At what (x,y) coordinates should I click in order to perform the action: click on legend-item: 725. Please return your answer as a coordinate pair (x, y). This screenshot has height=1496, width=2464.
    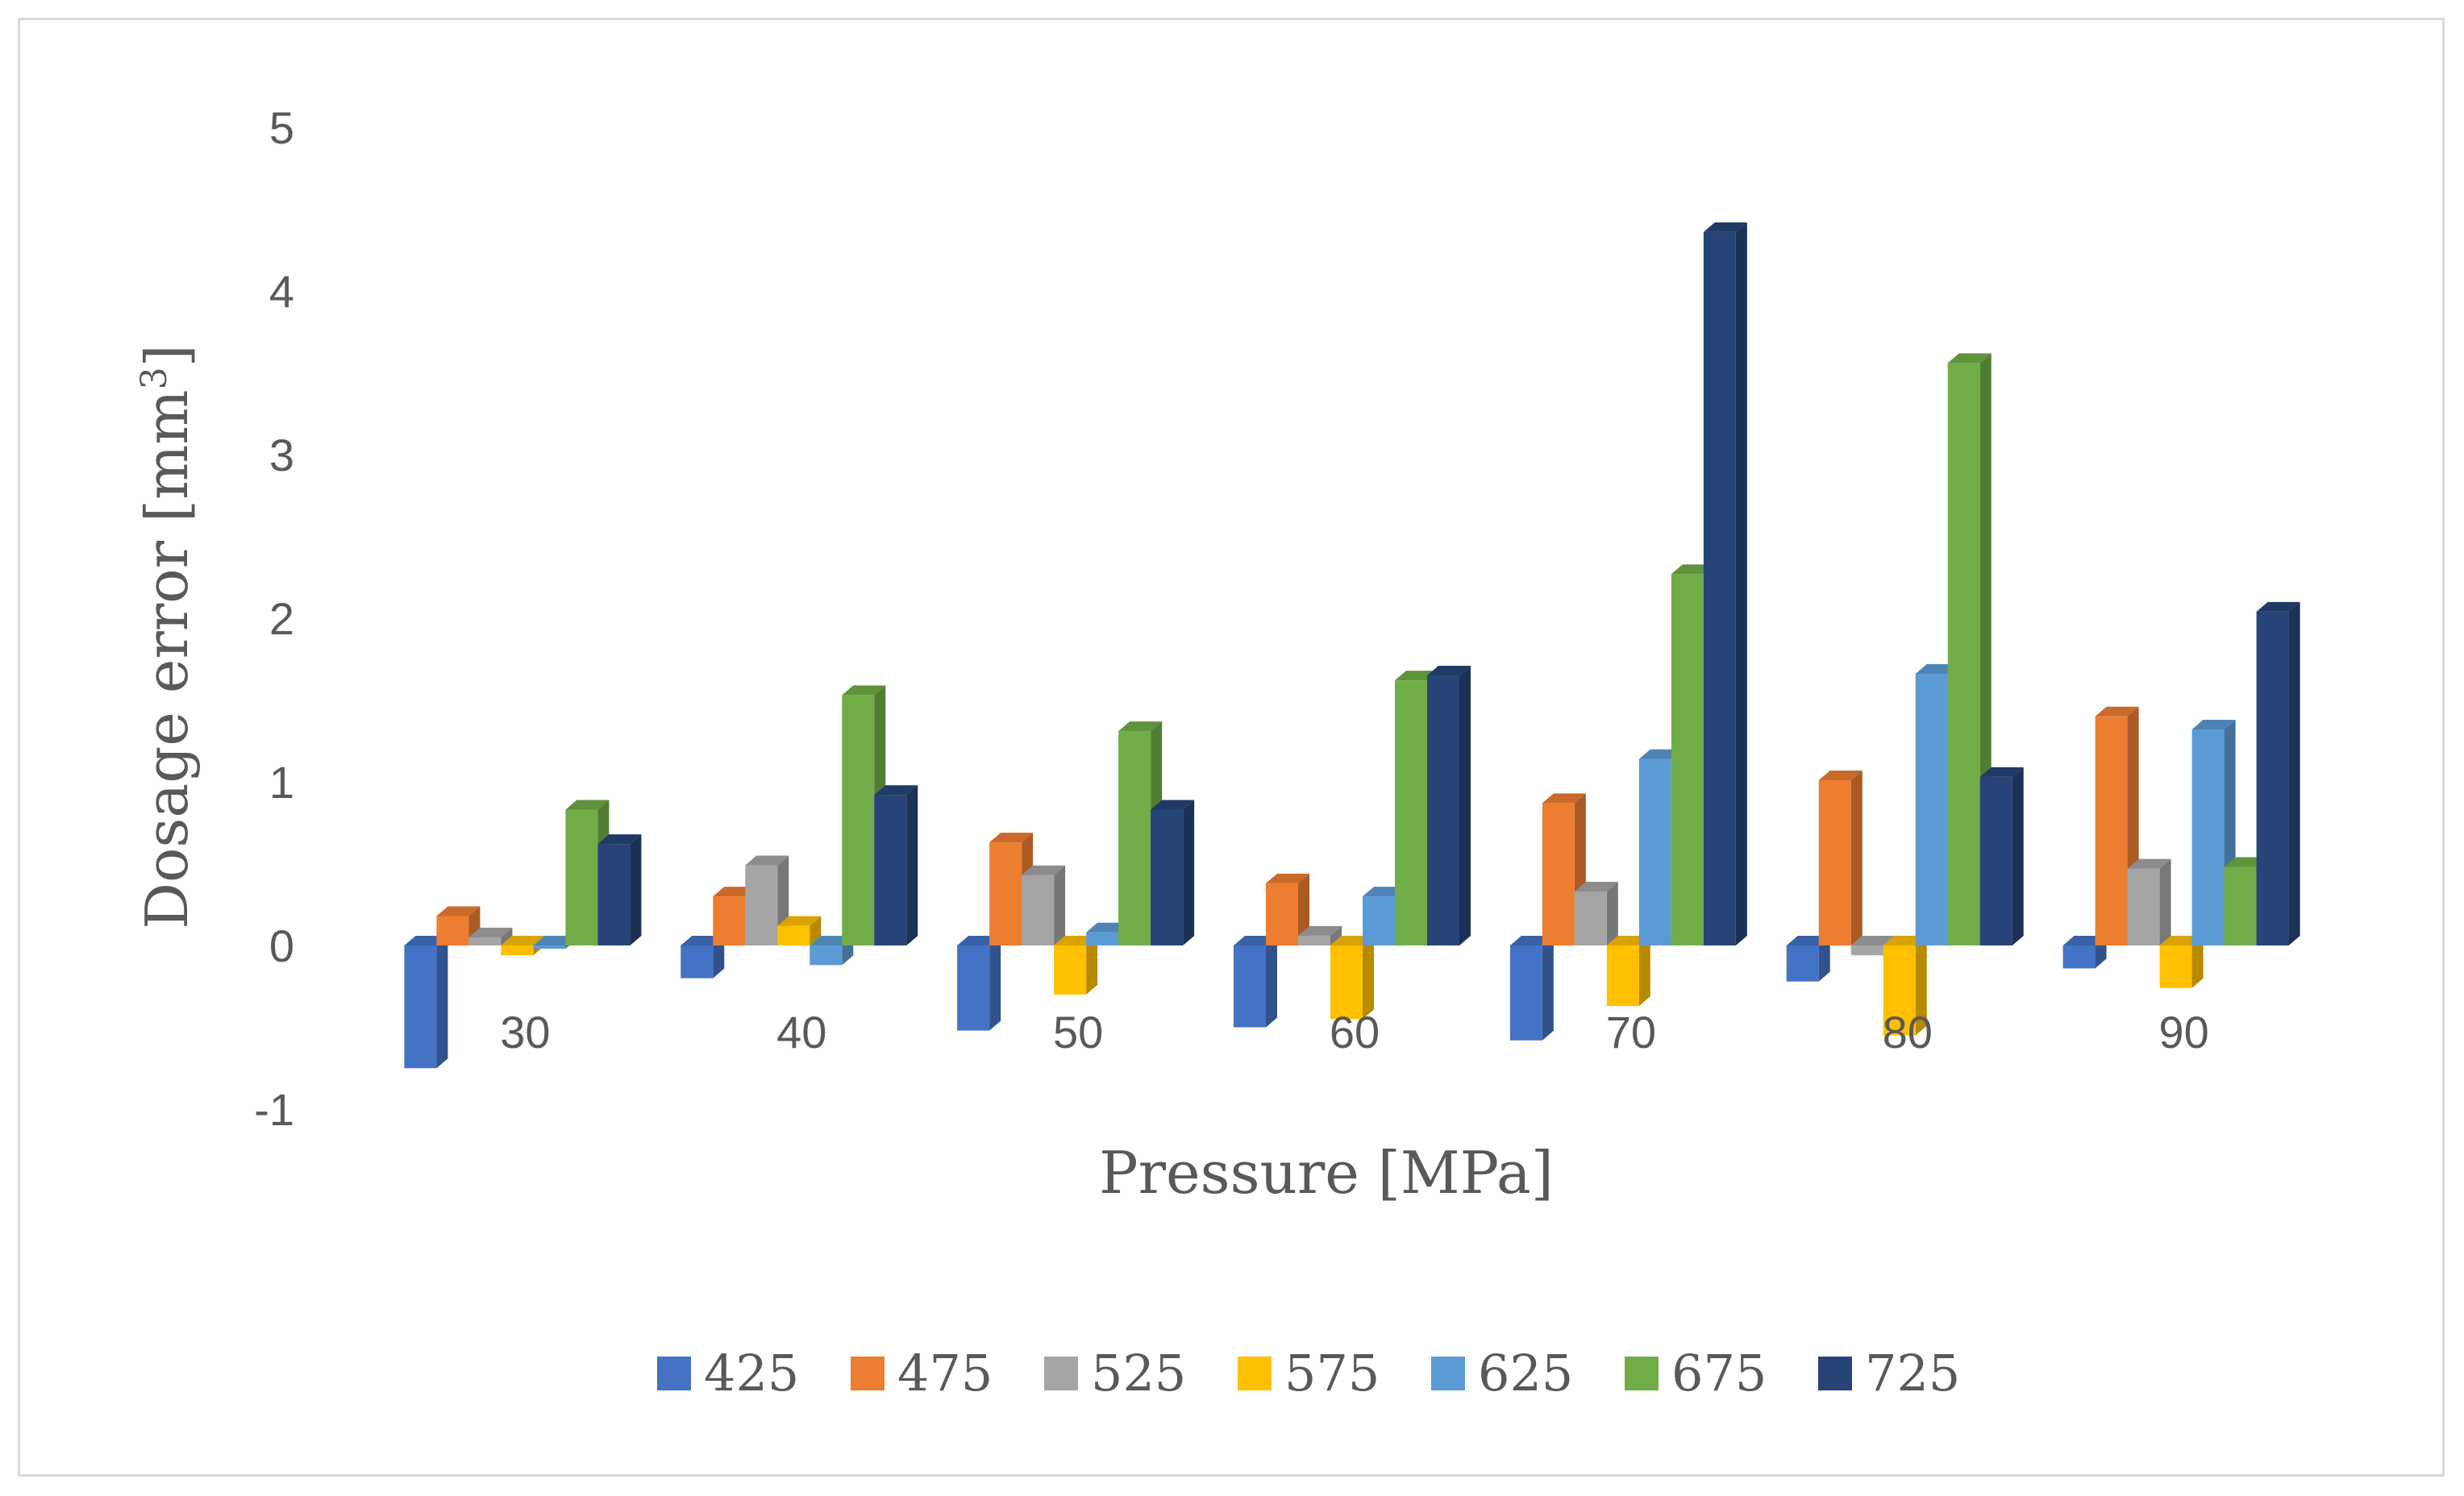
    Looking at the image, I should click on (1889, 1373).